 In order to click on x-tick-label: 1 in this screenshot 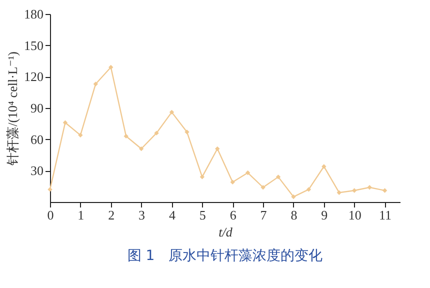, I will do `click(81, 215)`.